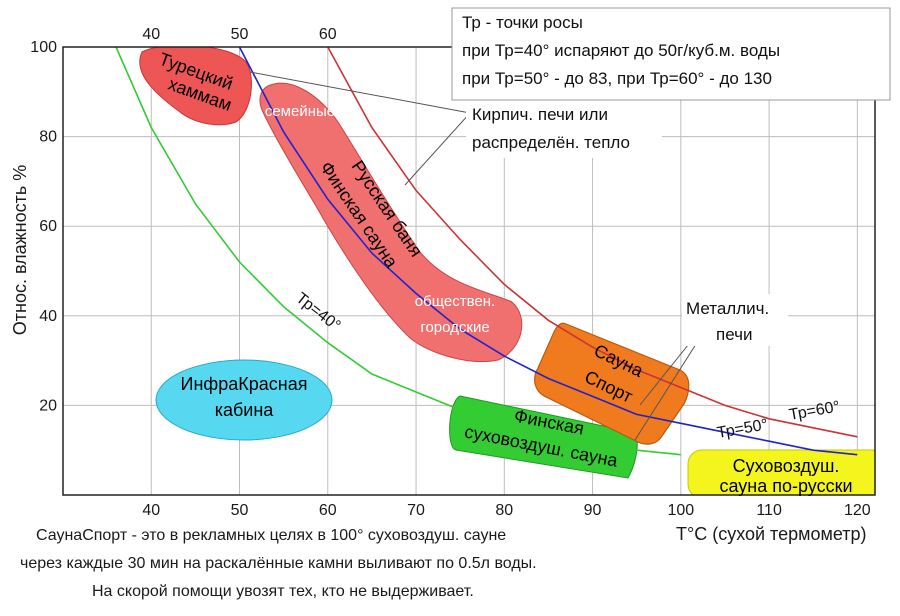  What do you see at coordinates (769, 510) in the screenshot?
I see `x-tick-110: 110` at bounding box center [769, 510].